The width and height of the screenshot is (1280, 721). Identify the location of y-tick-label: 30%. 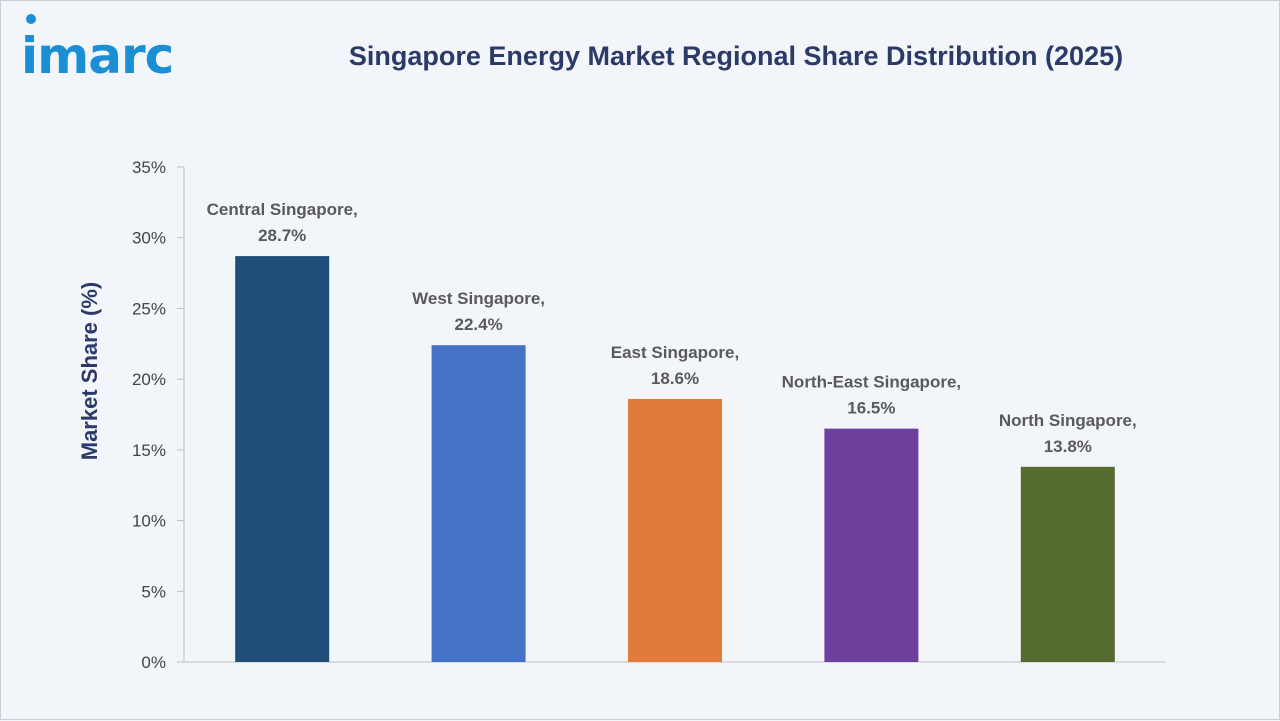
(149, 238).